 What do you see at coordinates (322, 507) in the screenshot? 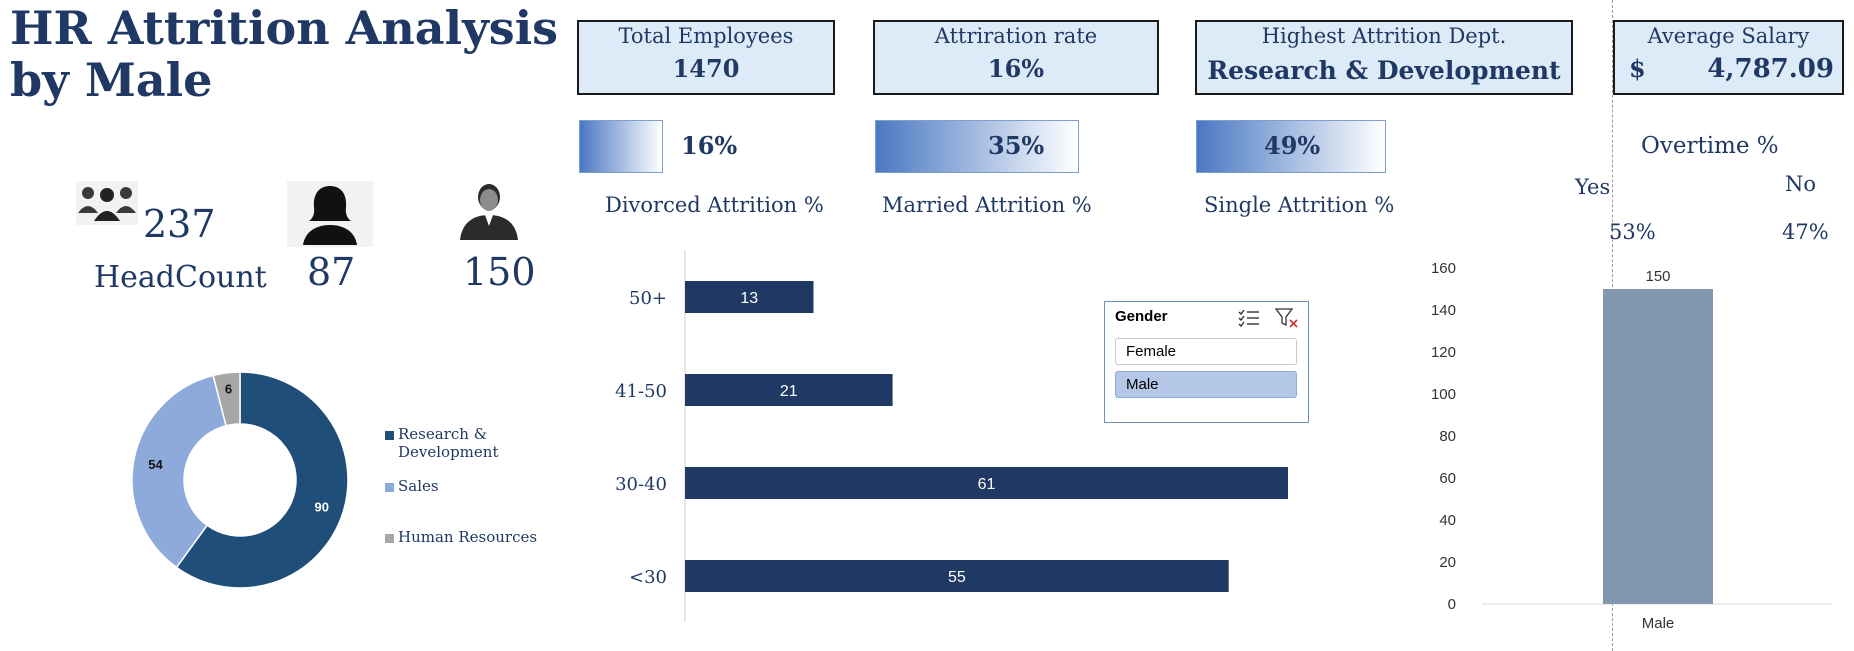
I see `donut-data-label: 90` at bounding box center [322, 507].